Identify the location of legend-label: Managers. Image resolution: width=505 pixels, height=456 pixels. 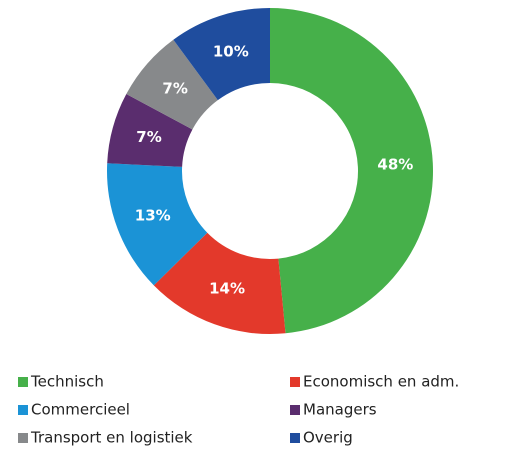
(340, 410).